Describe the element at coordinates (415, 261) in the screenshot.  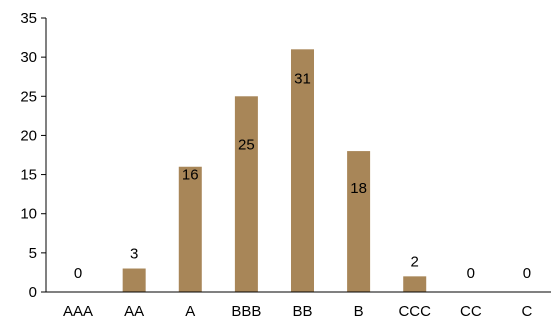
I see `data-label: 2` at that location.